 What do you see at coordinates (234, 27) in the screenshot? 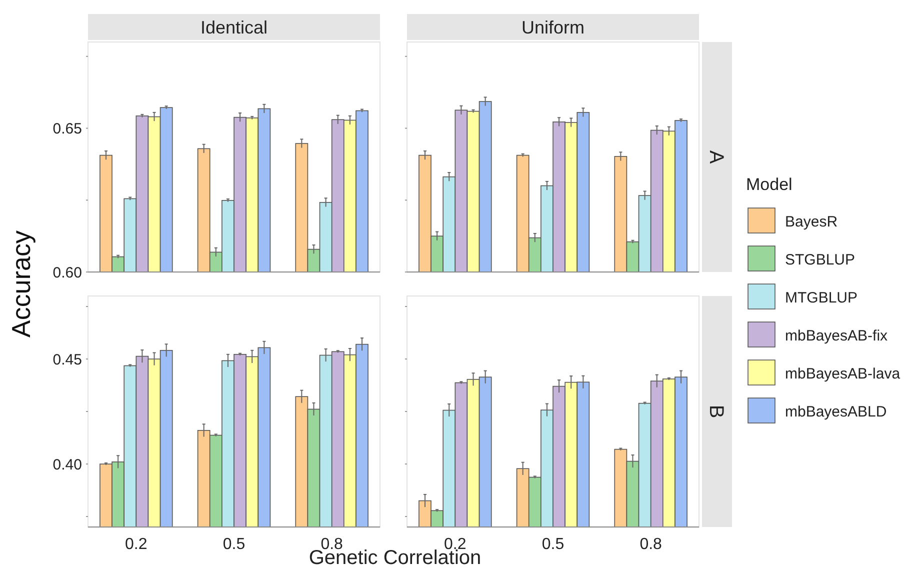
I see `chart-title: Identical` at bounding box center [234, 27].